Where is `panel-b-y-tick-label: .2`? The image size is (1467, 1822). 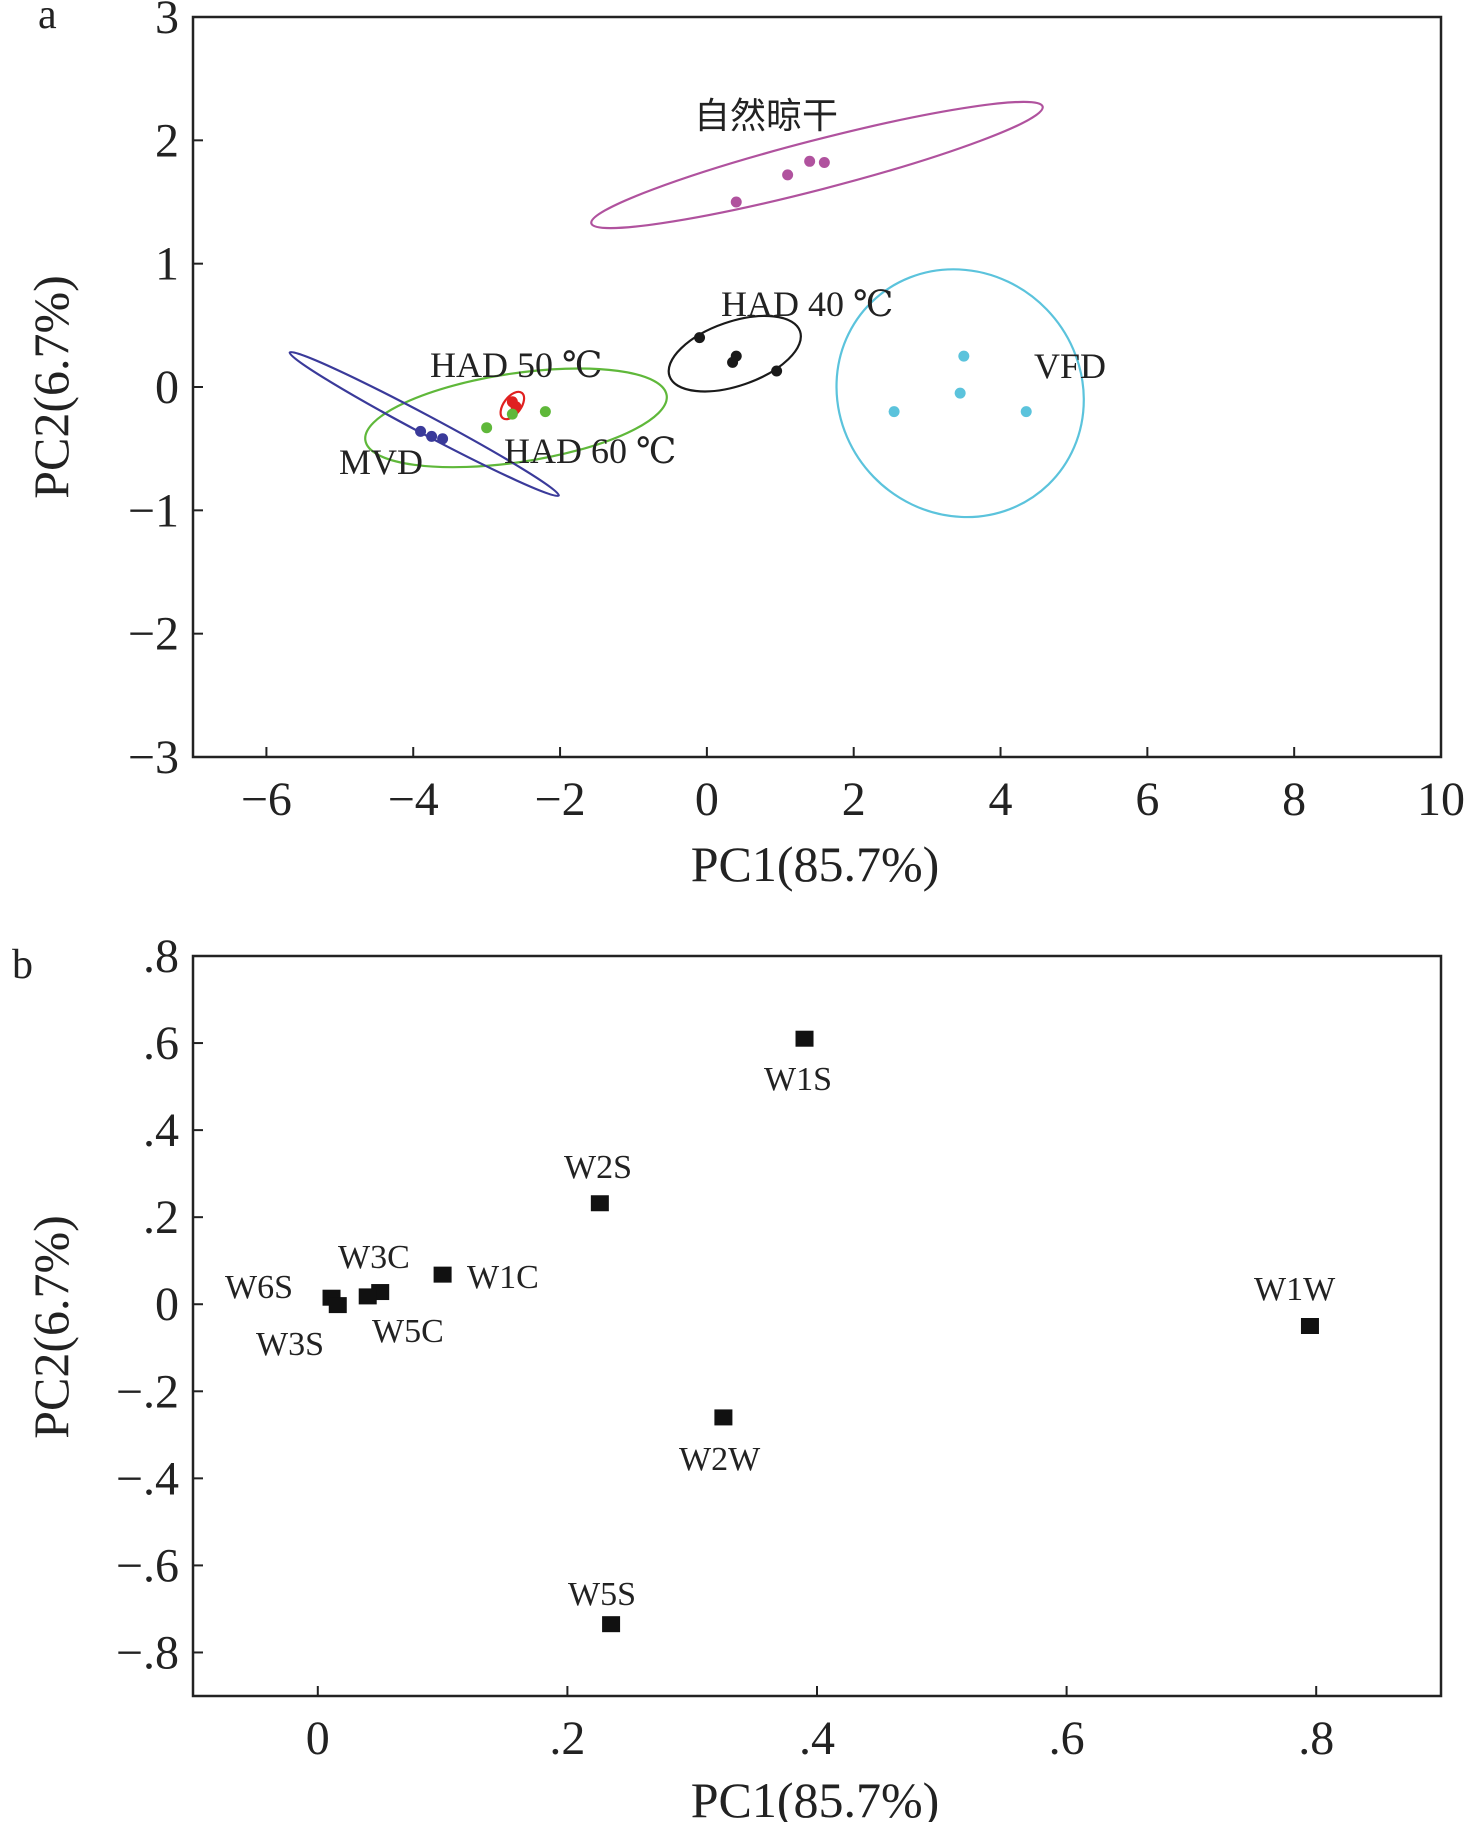 panel-b-y-tick-label: .2 is located at coordinates (161, 1217).